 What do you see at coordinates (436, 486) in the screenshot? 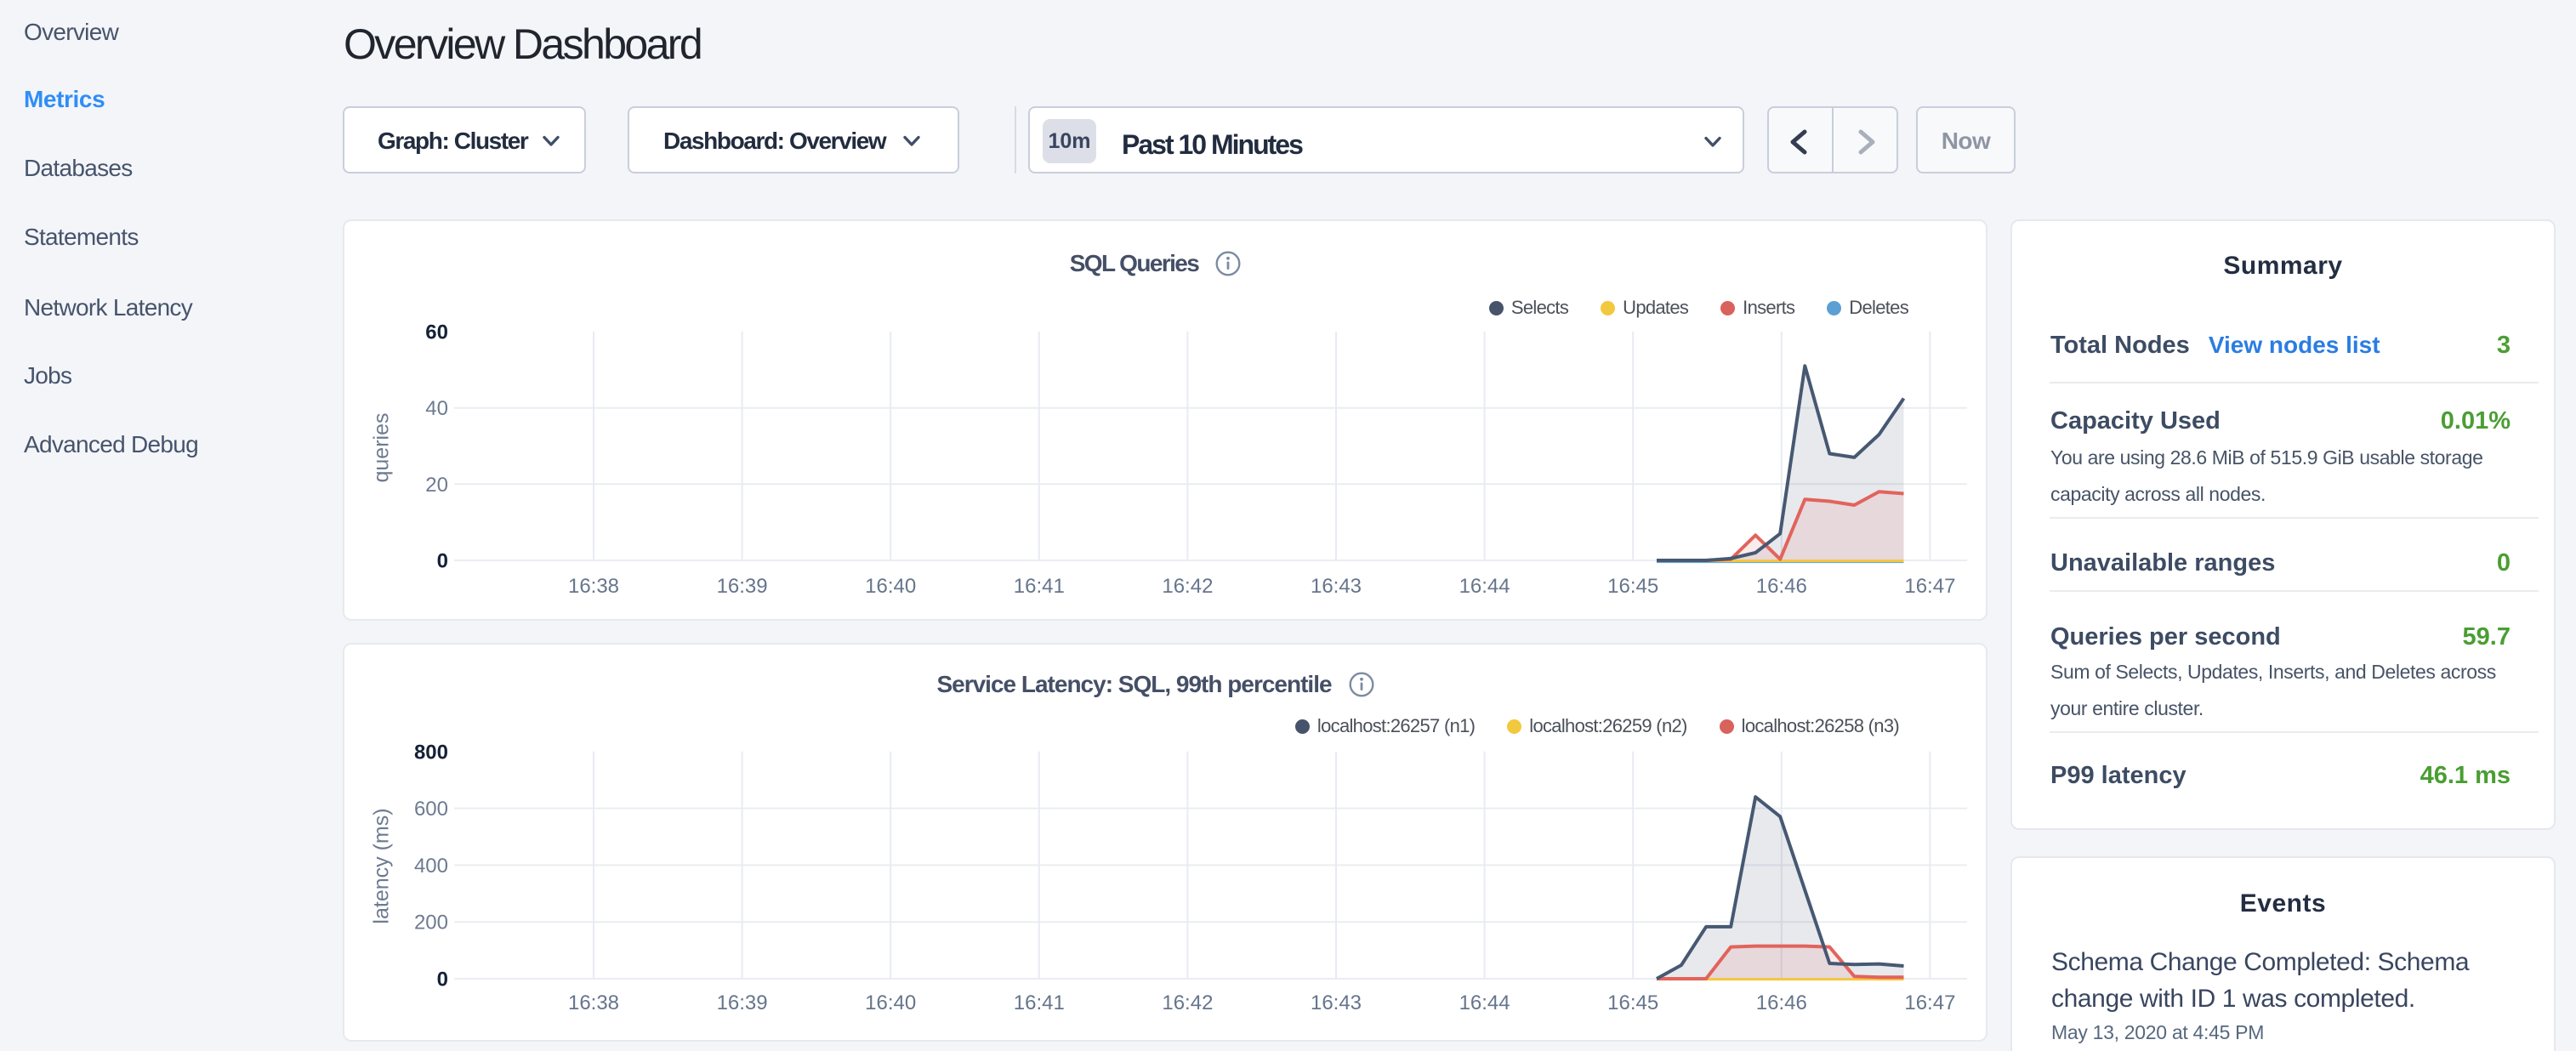
I see `svg-text: 20` at bounding box center [436, 486].